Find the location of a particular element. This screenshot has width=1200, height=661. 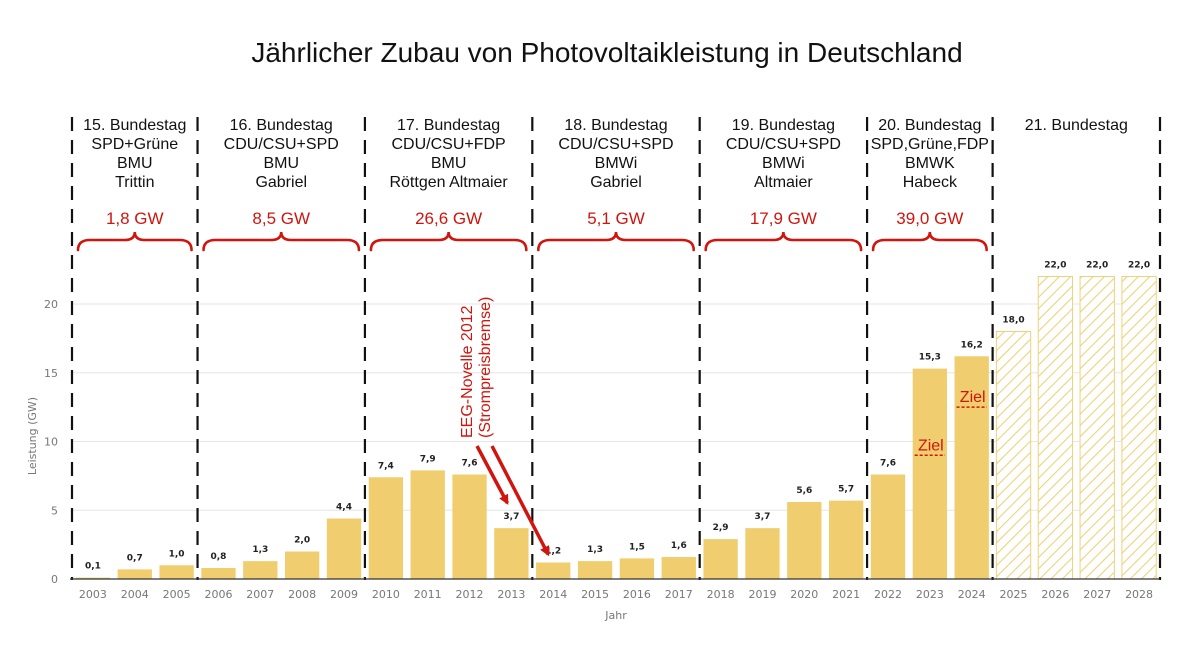

y-tick-label: 15 is located at coordinates (51, 373).